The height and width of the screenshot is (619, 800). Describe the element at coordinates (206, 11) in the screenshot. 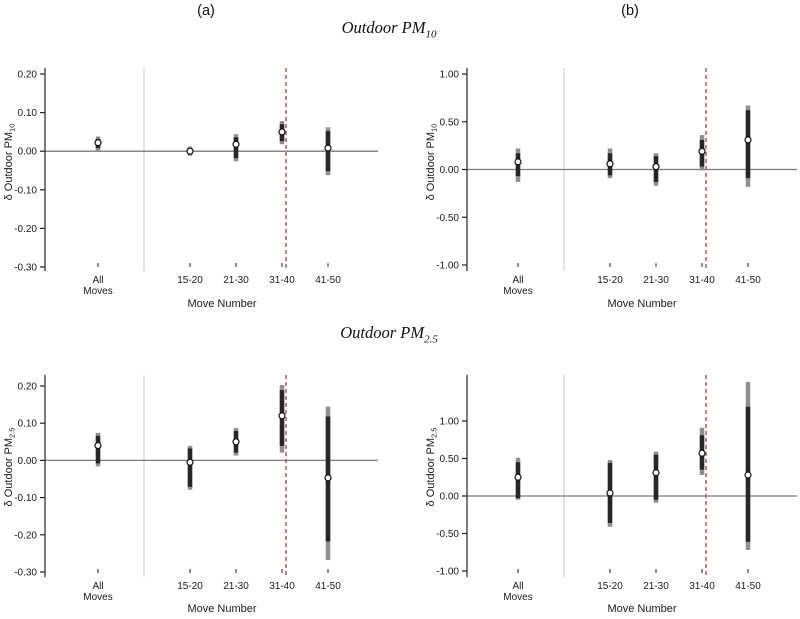

I see `panel-label-a: (a)` at that location.